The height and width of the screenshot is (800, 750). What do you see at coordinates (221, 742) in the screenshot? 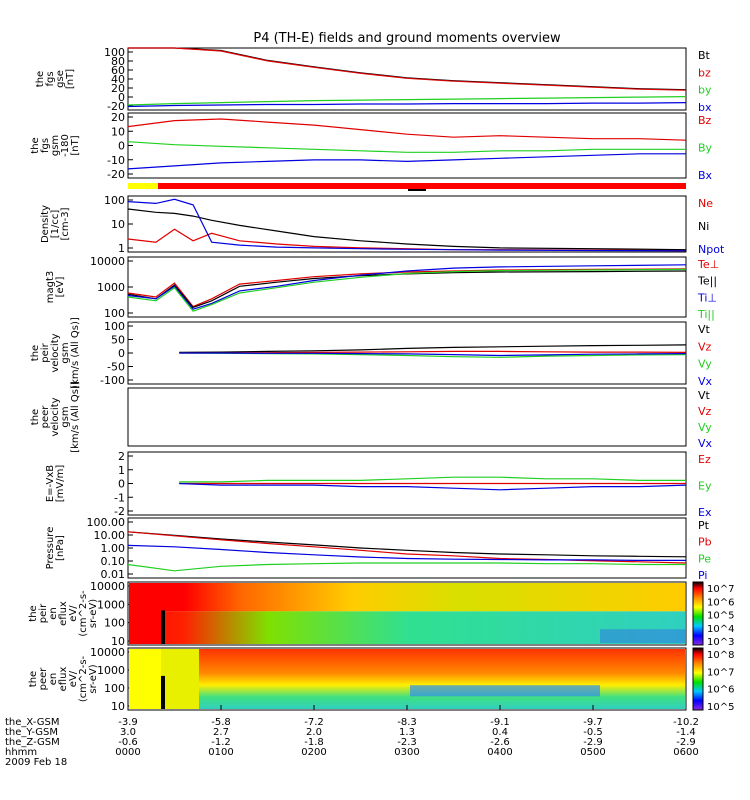
I see `time-row-value: -1.2` at bounding box center [221, 742].